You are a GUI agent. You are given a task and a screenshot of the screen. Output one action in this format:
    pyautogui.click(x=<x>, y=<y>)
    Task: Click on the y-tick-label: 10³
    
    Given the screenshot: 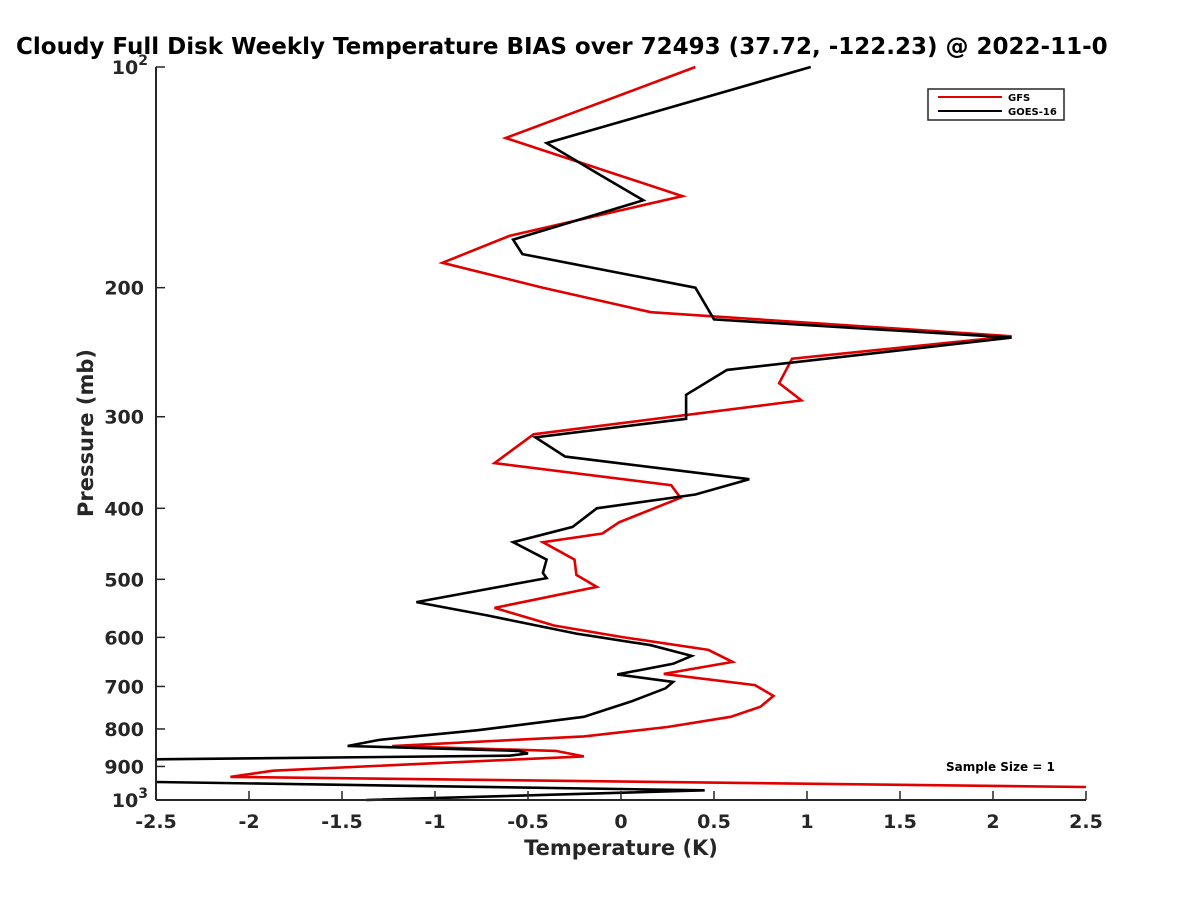 What is the action you would take?
    pyautogui.click(x=130, y=799)
    